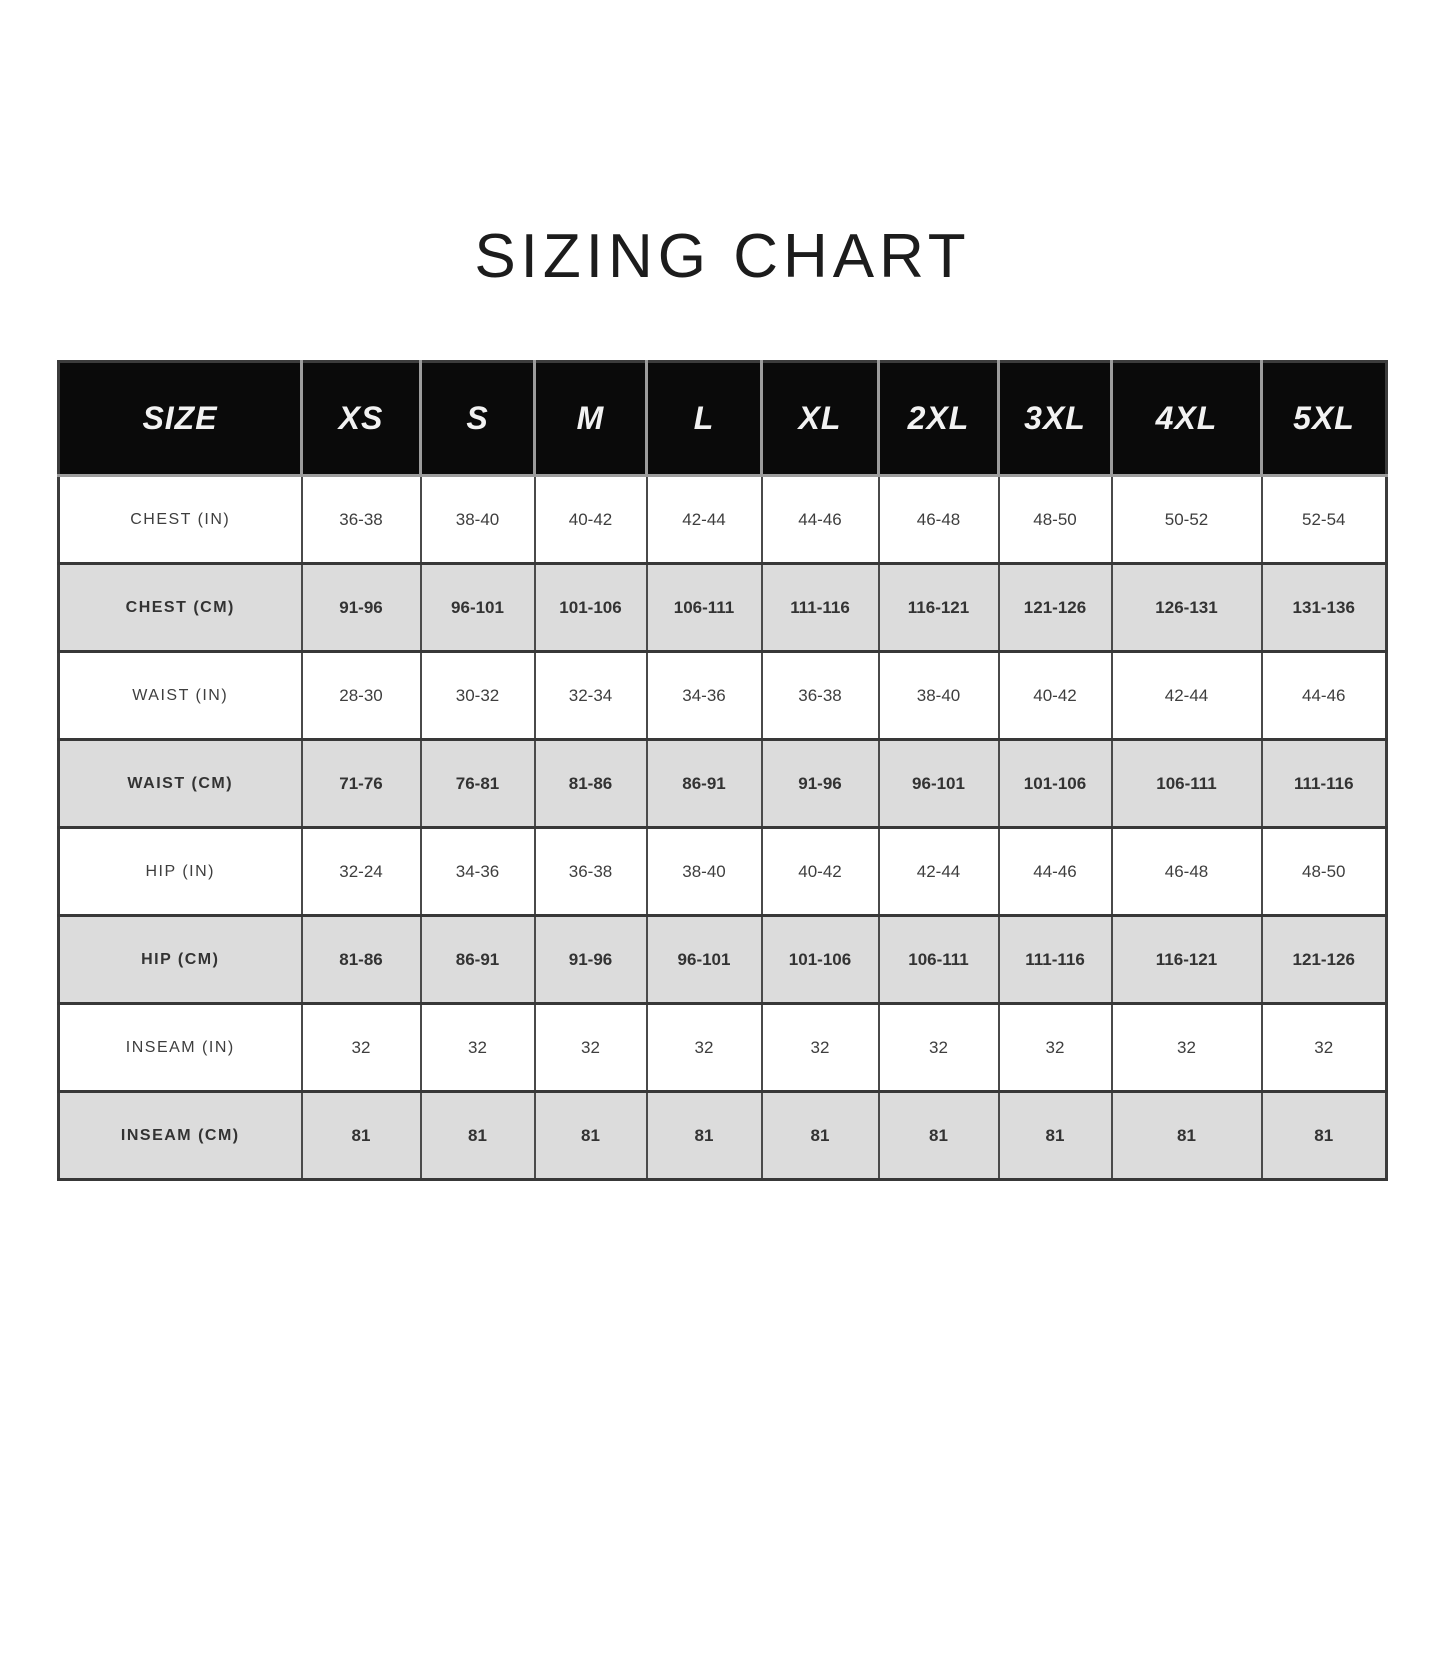 This screenshot has height=1671, width=1445. What do you see at coordinates (722, 256) in the screenshot?
I see `page-title: SIZING CHART` at bounding box center [722, 256].